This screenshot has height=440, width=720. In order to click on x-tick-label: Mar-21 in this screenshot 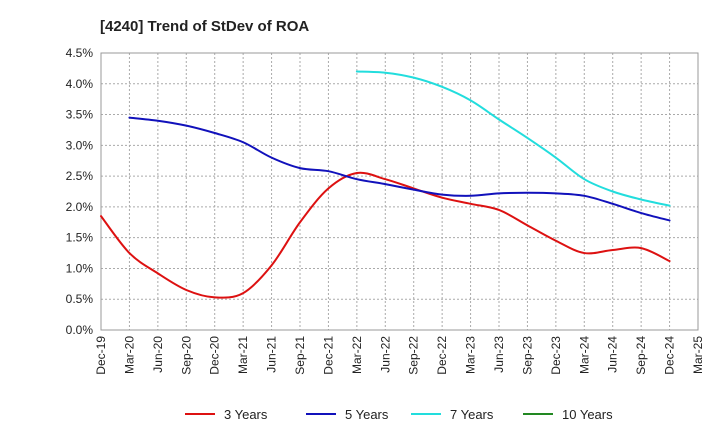, I will do `click(243, 355)`.